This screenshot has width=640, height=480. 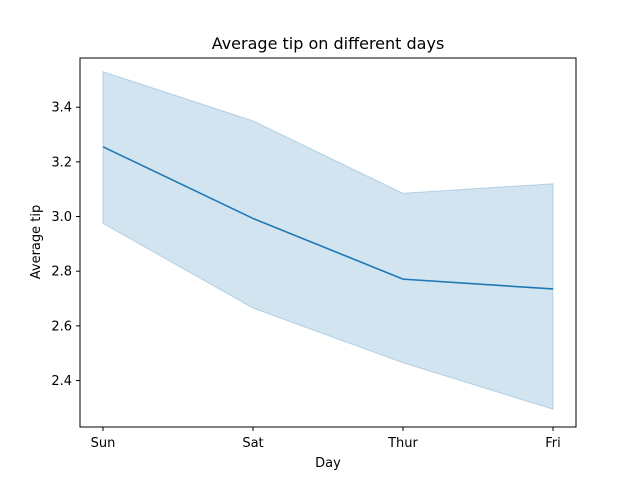 I want to click on x-tick-label: Fri, so click(x=553, y=443).